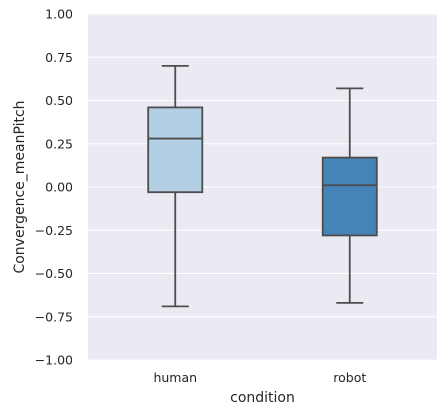 The height and width of the screenshot is (412, 438). I want to click on y-tick-label: −0.50, so click(54, 273).